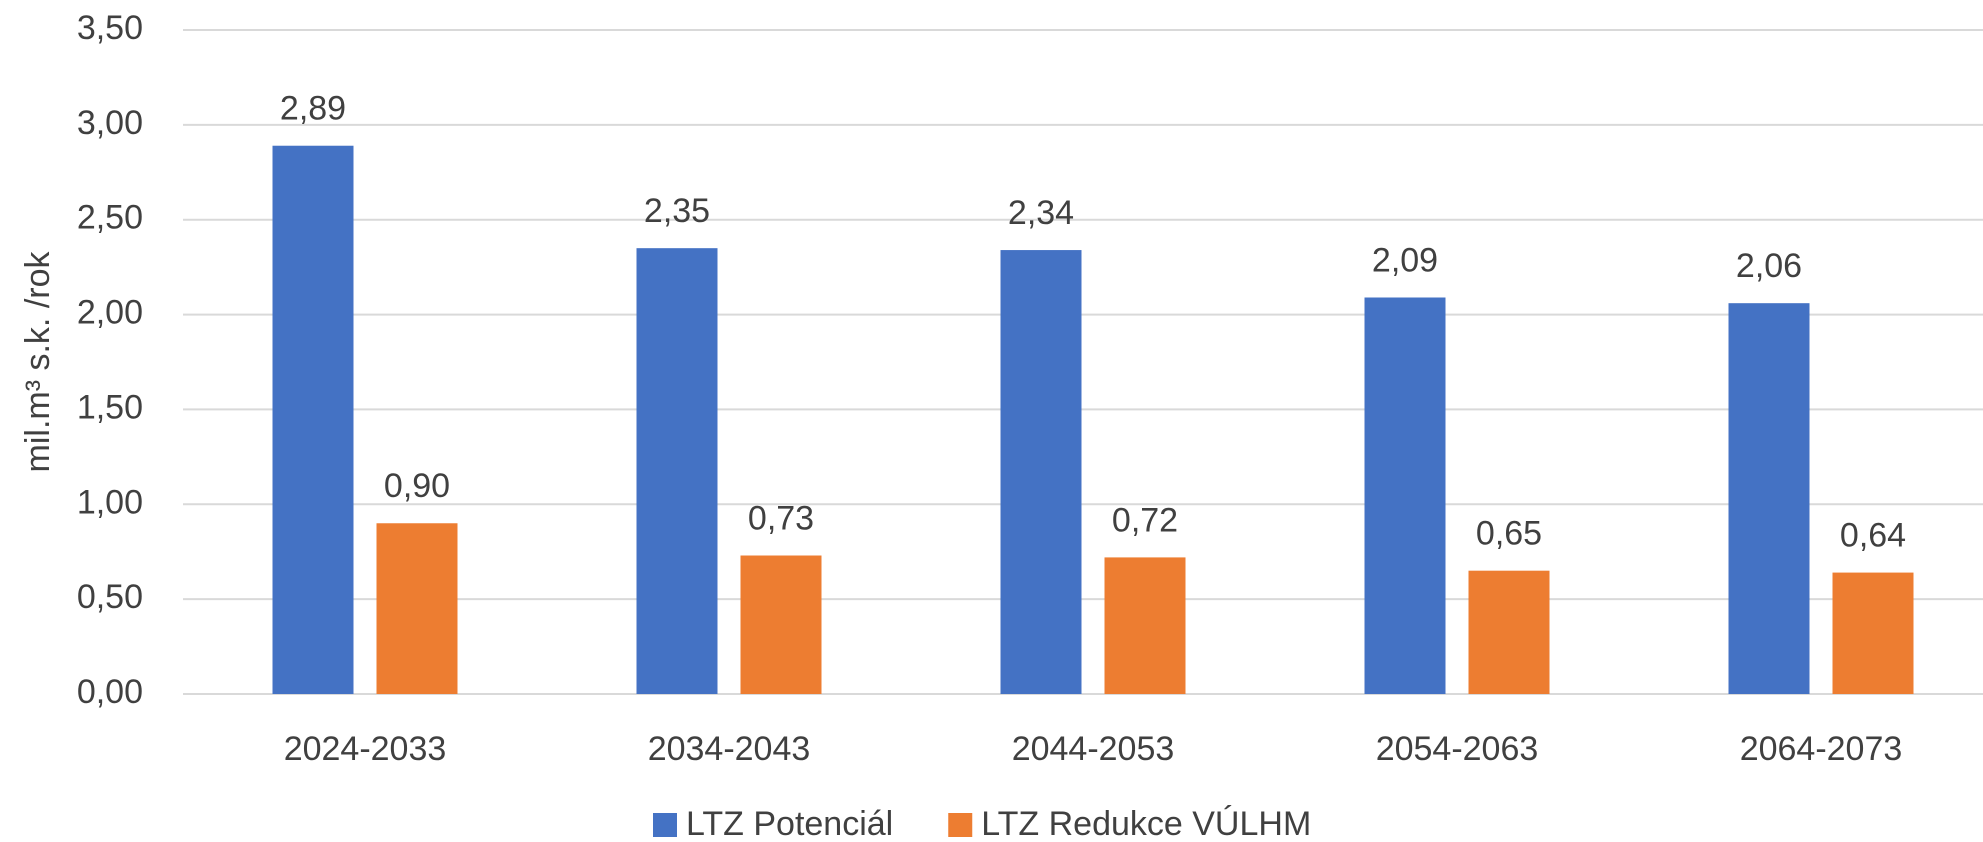  I want to click on value-label: 2,35, so click(677, 211).